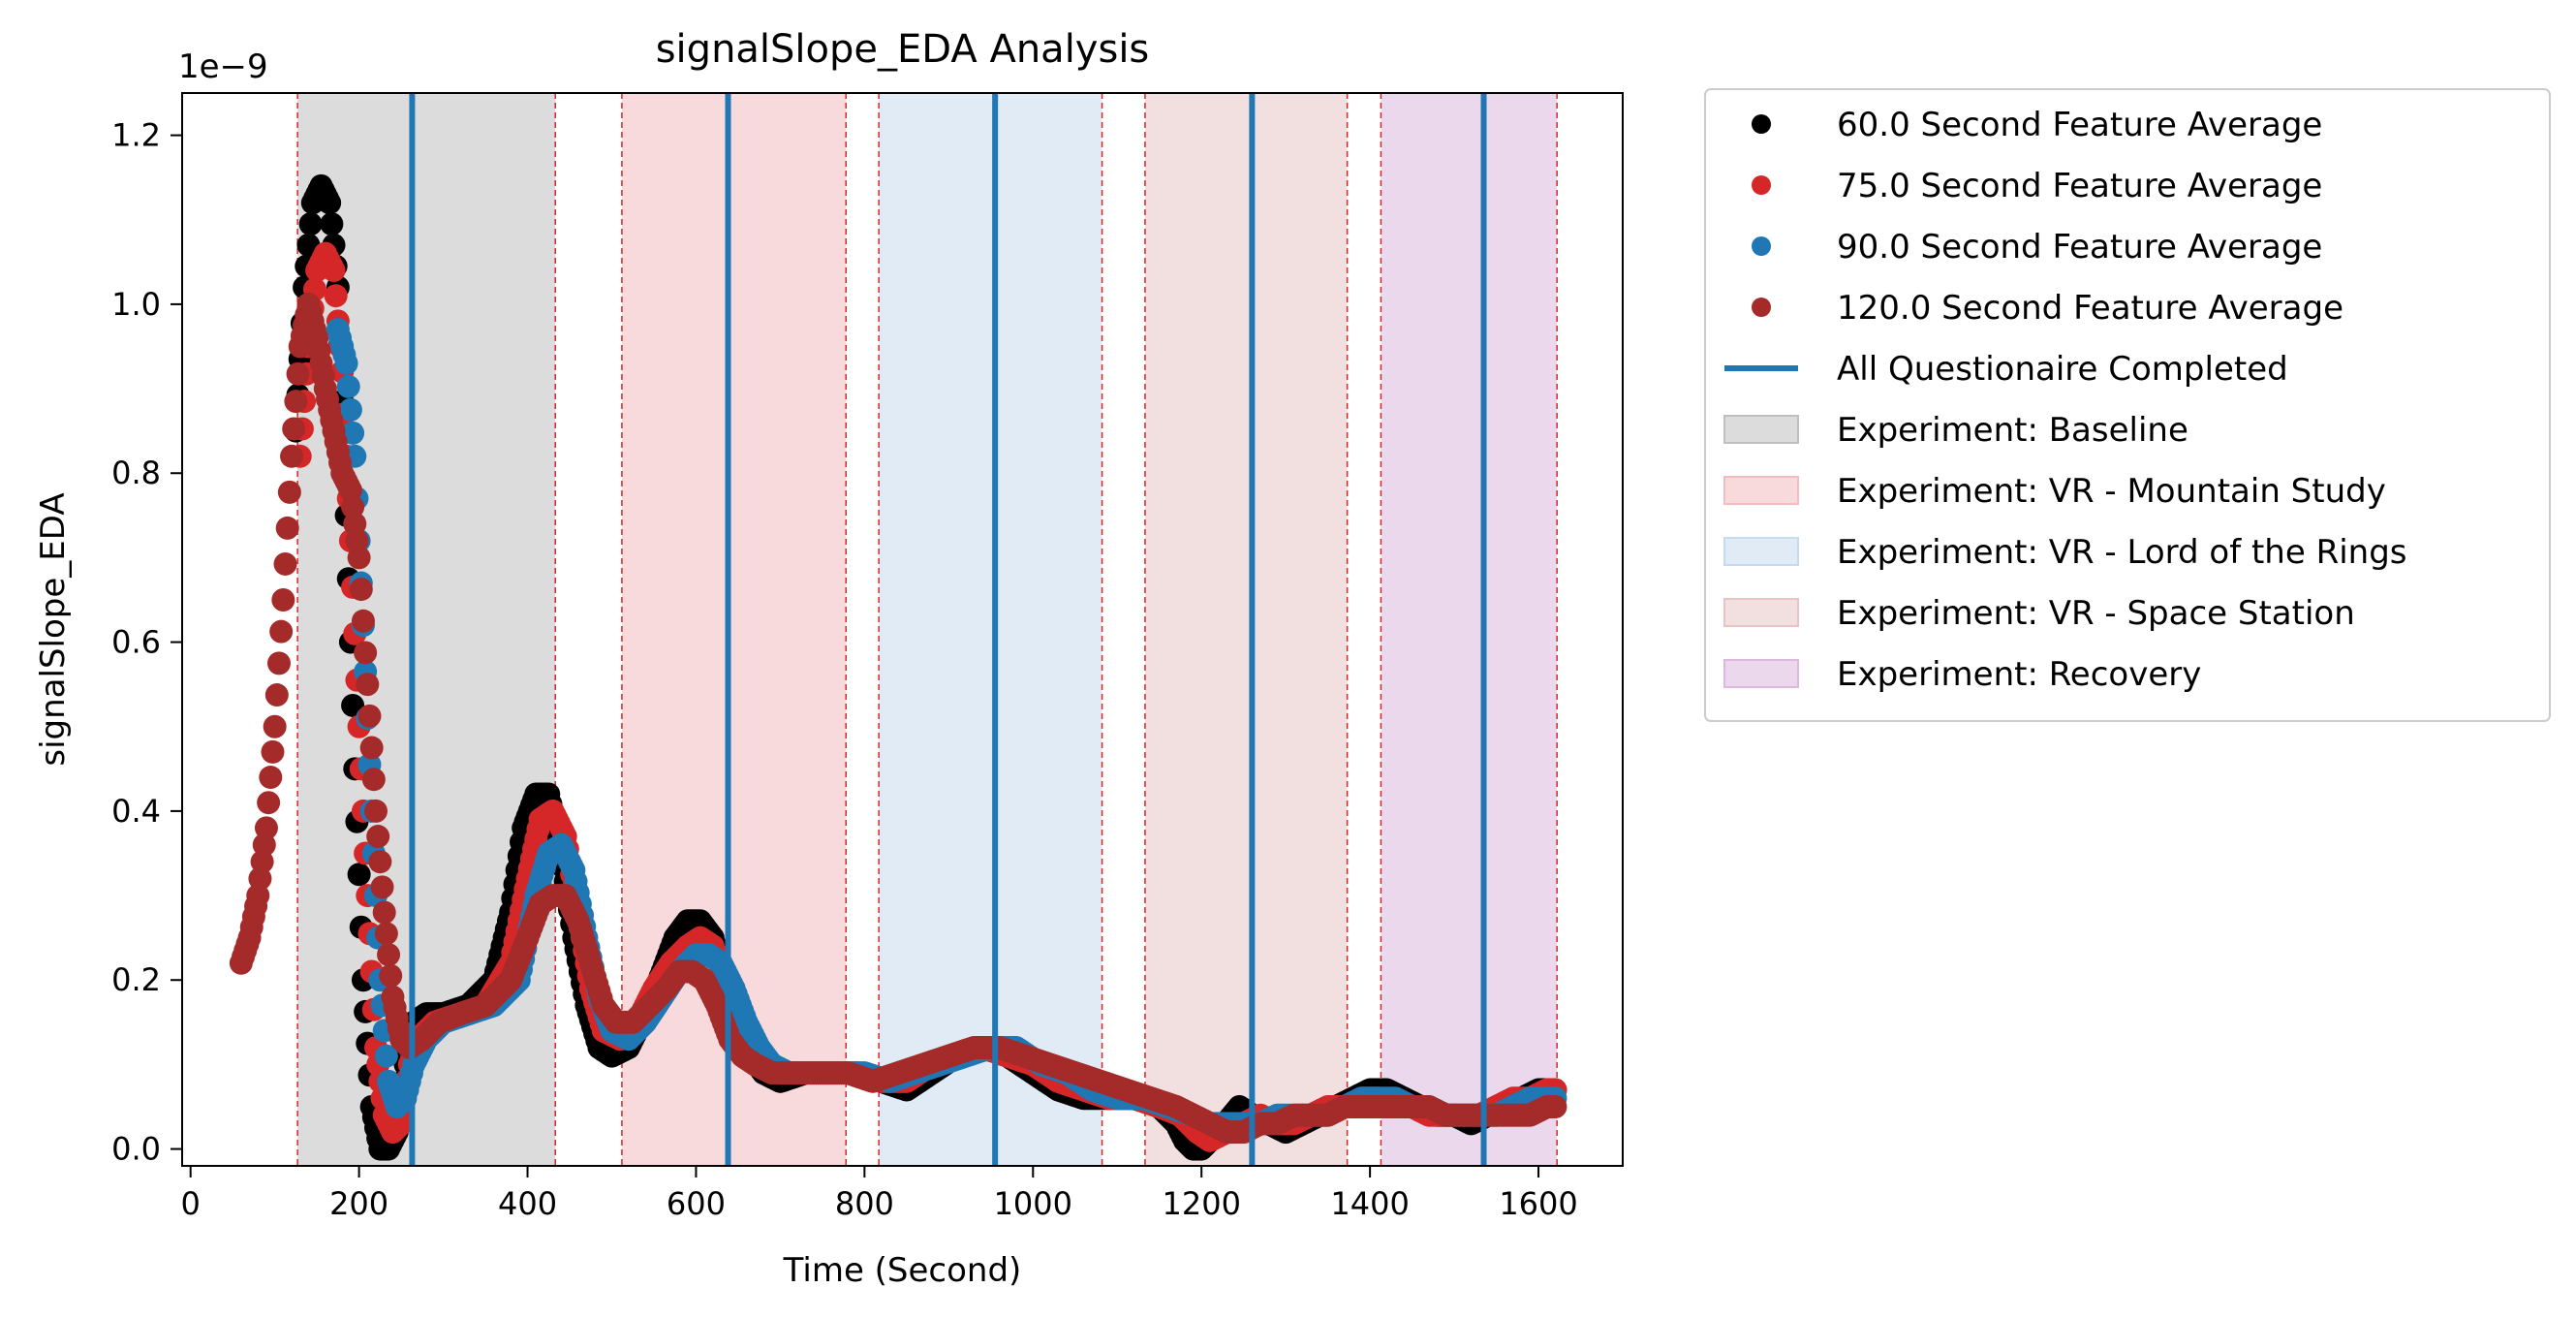 The image size is (2576, 1319). What do you see at coordinates (527, 1203) in the screenshot?
I see `x-tick-label-2: 400` at bounding box center [527, 1203].